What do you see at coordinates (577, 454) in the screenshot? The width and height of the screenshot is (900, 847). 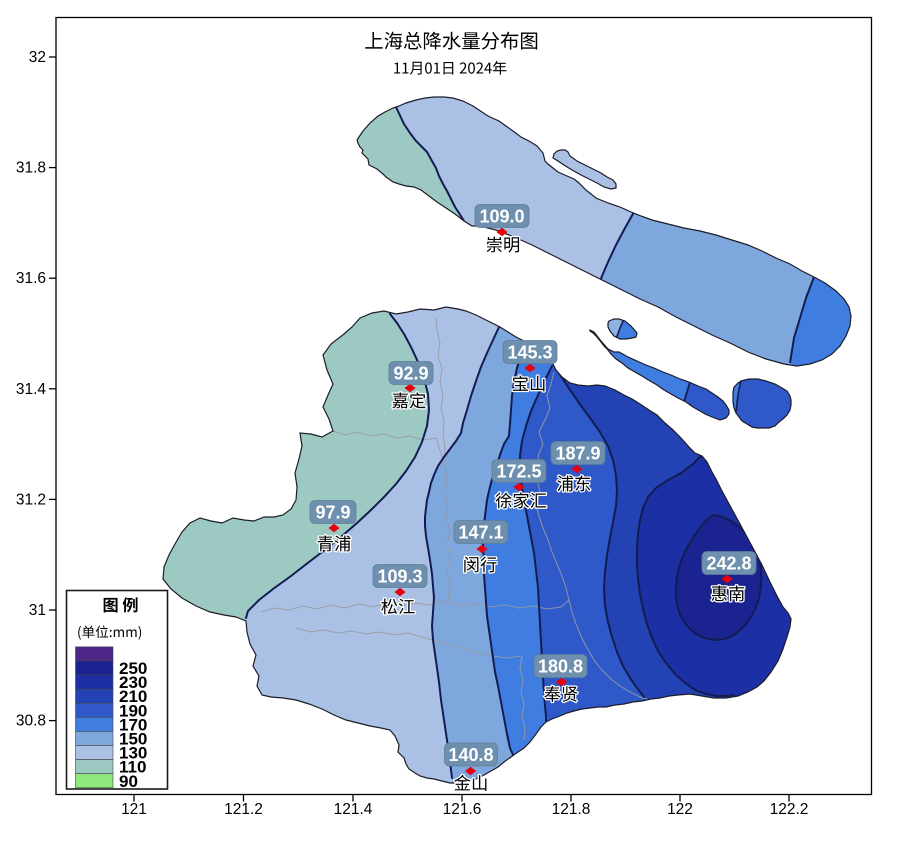 I see `svg-text: 187.9` at bounding box center [577, 454].